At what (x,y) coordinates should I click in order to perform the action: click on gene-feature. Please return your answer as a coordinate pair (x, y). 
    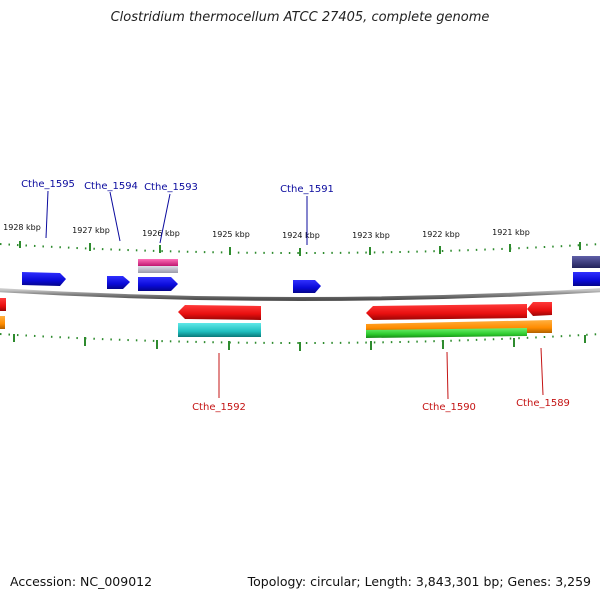
    Looking at the image, I should click on (2, 322).